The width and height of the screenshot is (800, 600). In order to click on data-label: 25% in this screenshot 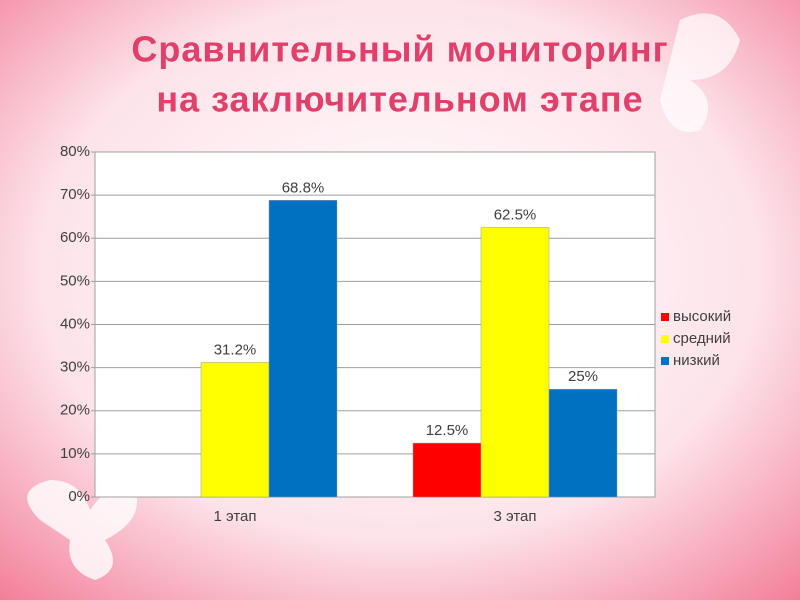, I will do `click(583, 376)`.